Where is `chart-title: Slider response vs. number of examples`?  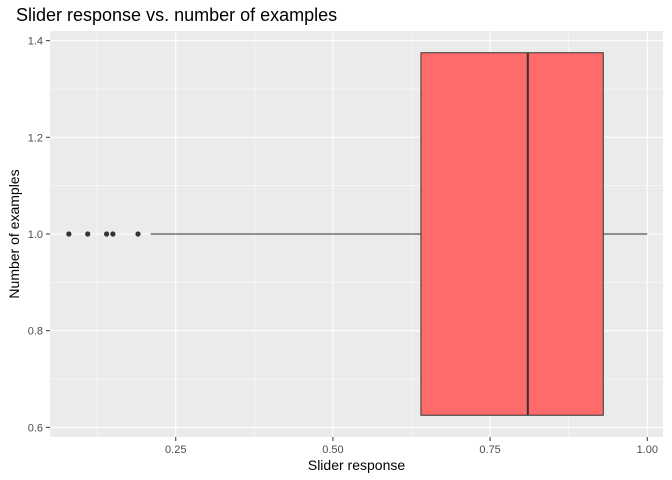 chart-title: Slider response vs. number of examples is located at coordinates (177, 15).